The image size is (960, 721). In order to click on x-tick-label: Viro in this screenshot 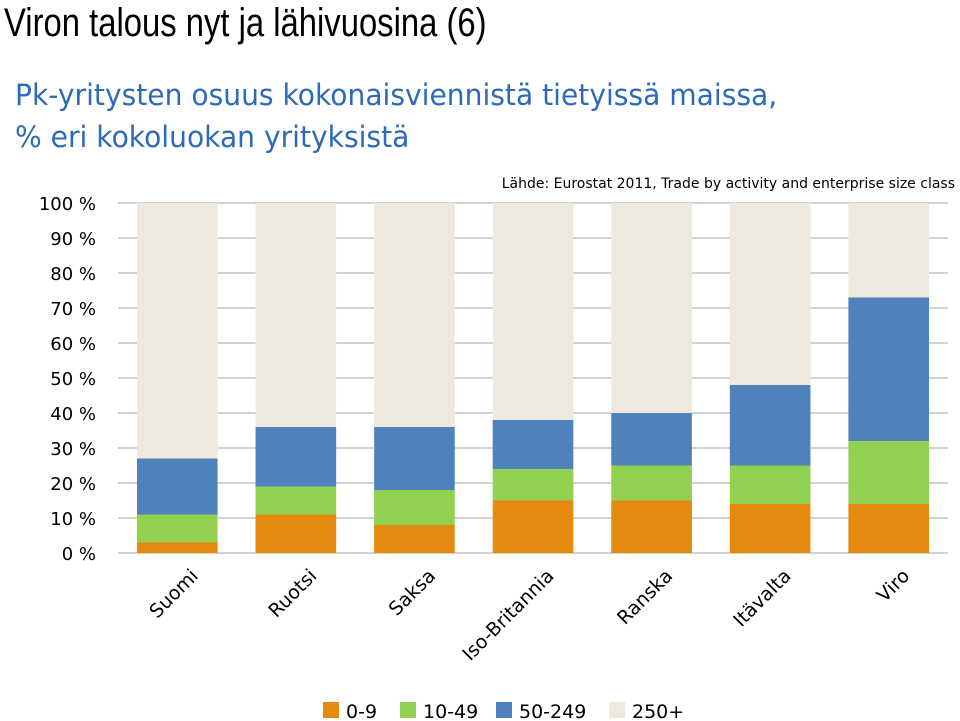, I will do `click(894, 586)`.